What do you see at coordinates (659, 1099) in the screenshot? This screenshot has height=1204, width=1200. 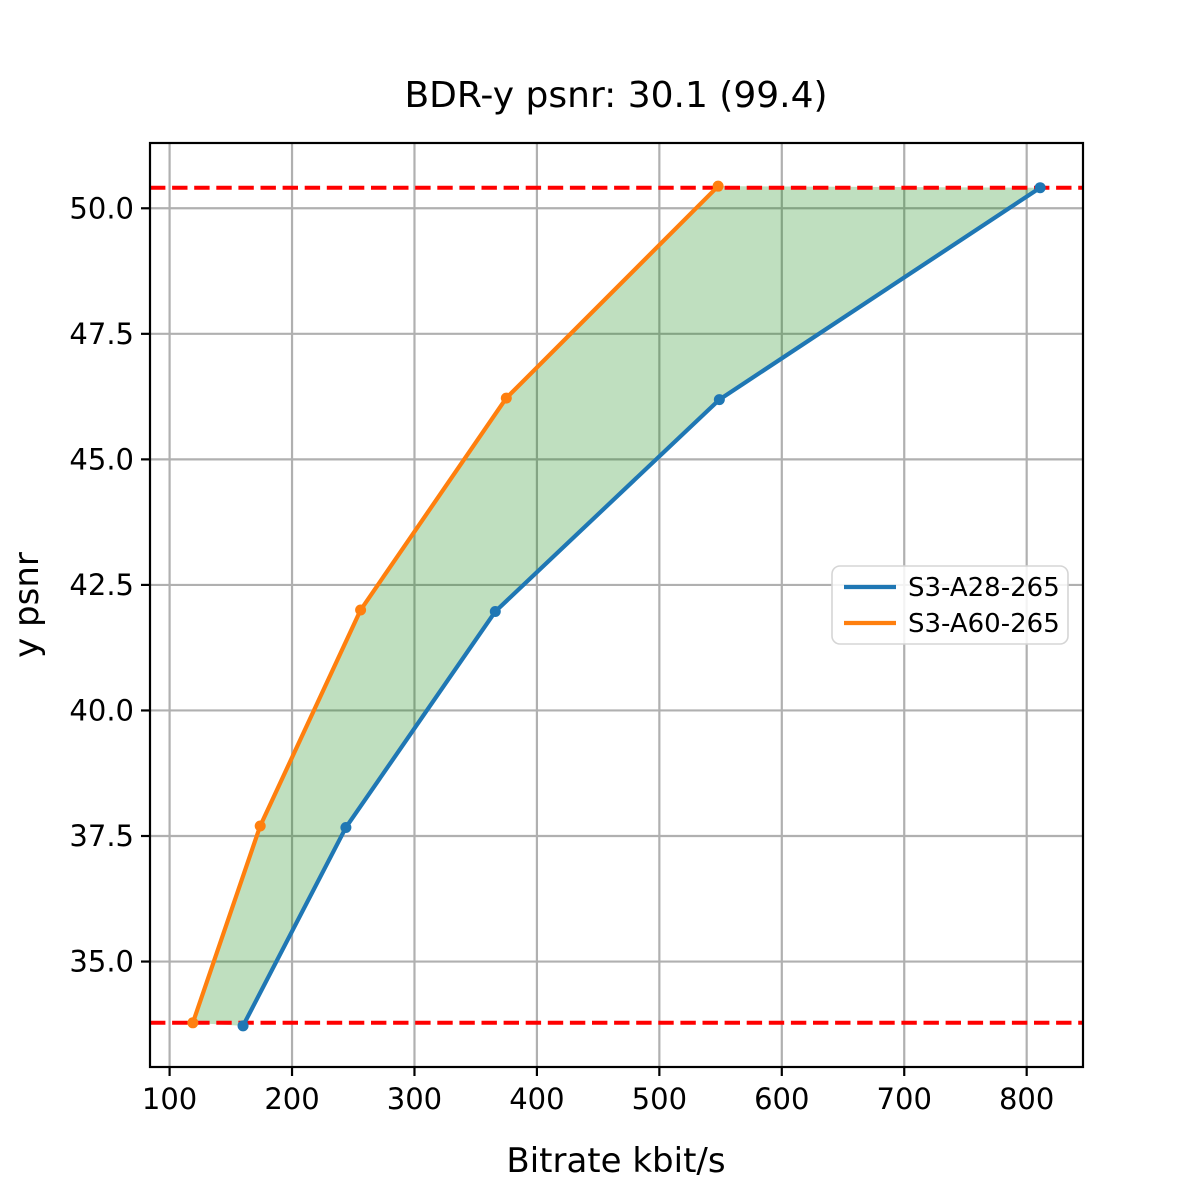 I see `x-tick-label-500: 500` at bounding box center [659, 1099].